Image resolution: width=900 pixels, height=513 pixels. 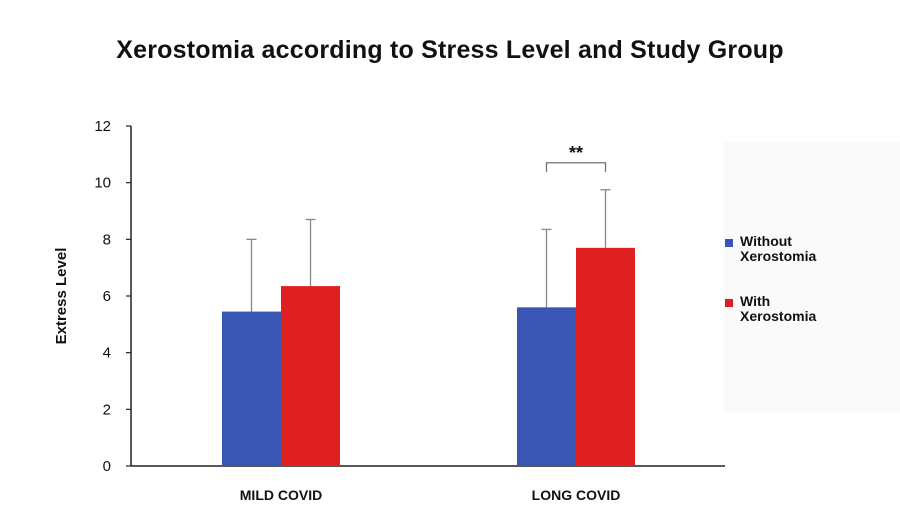 What do you see at coordinates (576, 167) in the screenshot?
I see `significance-bracket` at bounding box center [576, 167].